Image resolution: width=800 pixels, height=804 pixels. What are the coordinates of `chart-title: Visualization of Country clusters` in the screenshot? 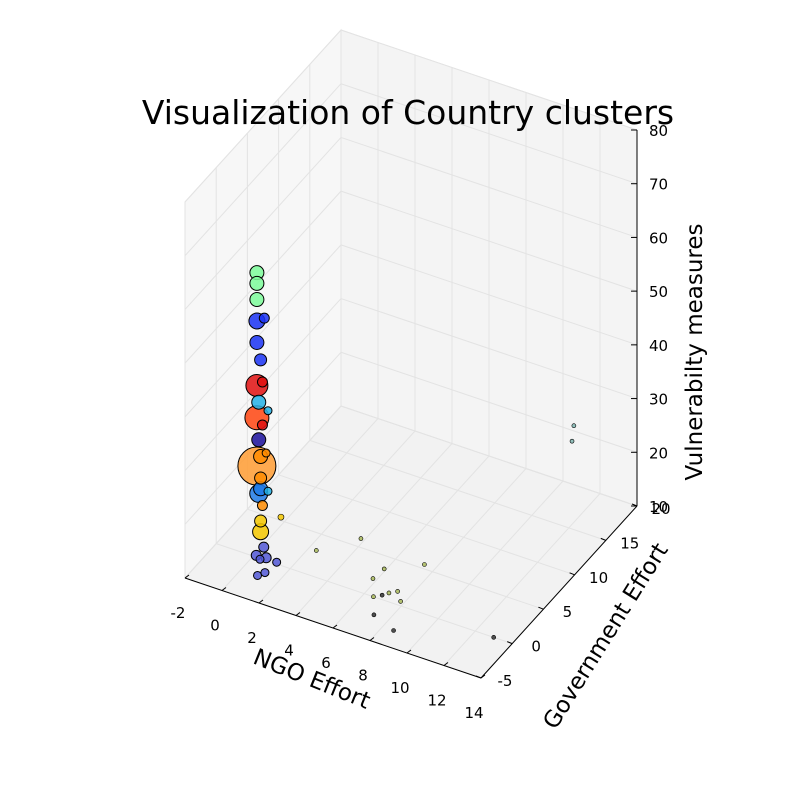 It's located at (408, 112).